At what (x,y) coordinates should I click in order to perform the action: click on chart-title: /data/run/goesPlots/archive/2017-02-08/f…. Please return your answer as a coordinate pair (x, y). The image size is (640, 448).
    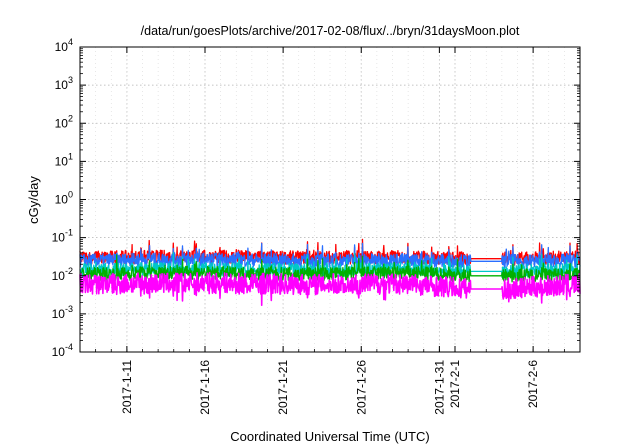
    Looking at the image, I should click on (330, 31).